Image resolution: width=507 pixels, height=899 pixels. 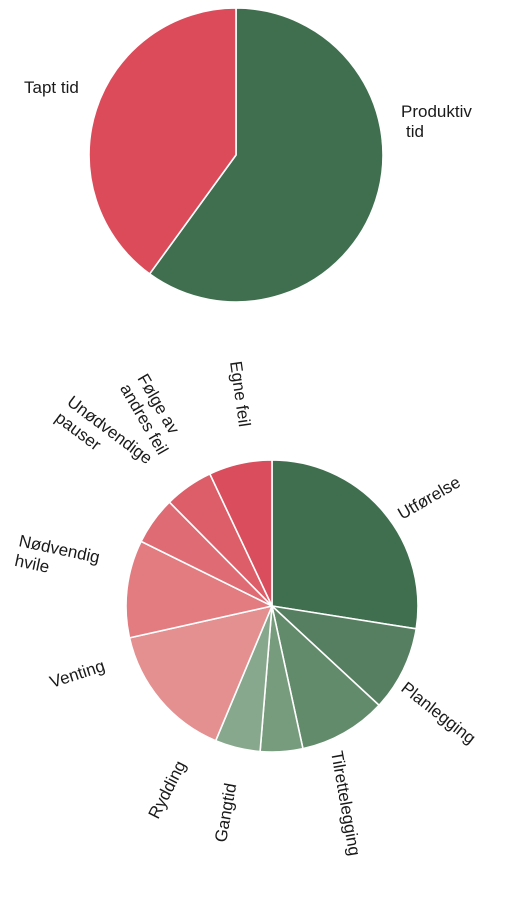 What do you see at coordinates (225, 813) in the screenshot?
I see `slice-label-gangtid: Gangtid` at bounding box center [225, 813].